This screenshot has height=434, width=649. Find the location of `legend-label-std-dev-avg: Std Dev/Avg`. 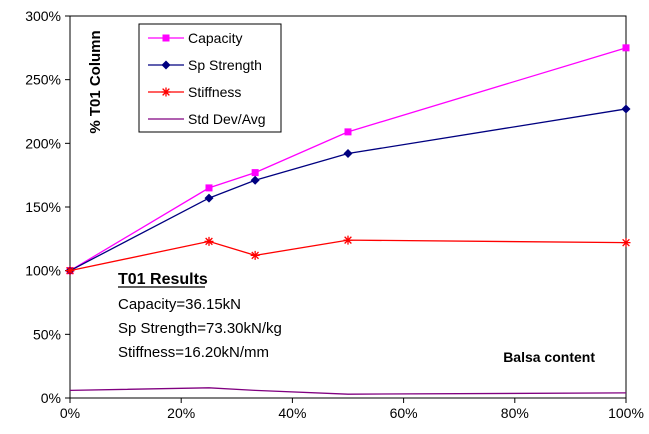

legend-label-std-dev-avg: Std Dev/Avg is located at coordinates (227, 119).